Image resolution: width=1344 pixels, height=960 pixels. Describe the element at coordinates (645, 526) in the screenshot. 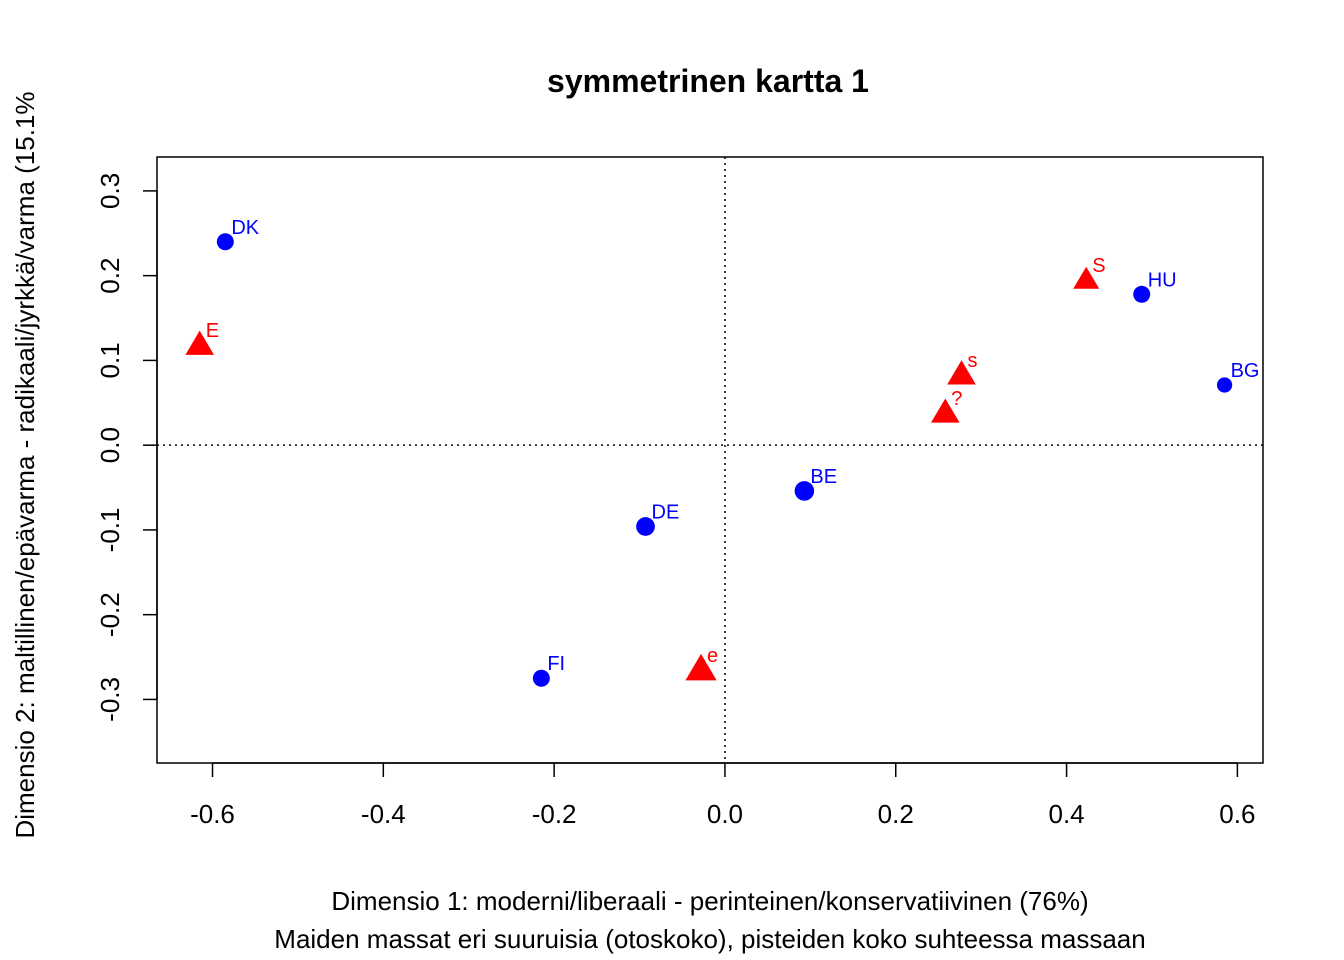

I see `point-DE` at that location.